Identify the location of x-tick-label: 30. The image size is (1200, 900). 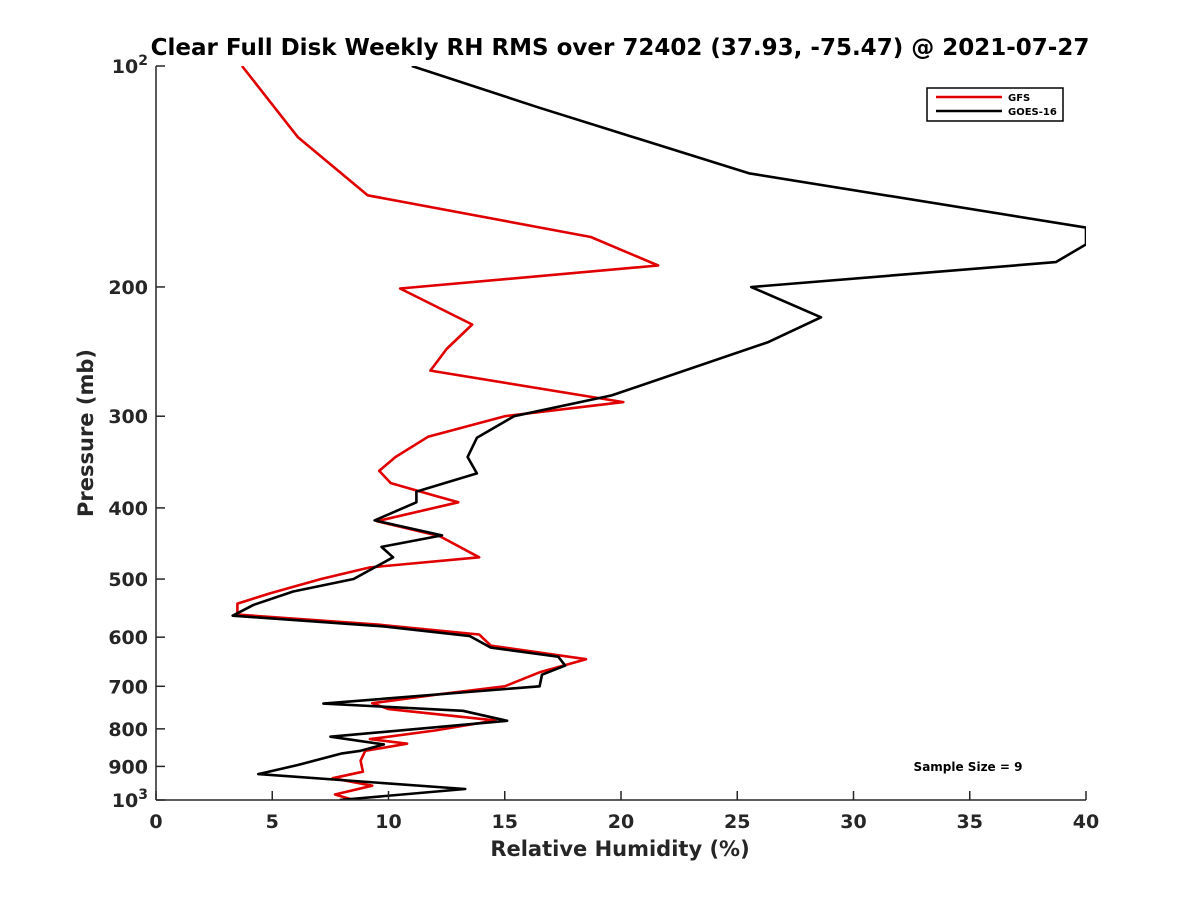
(853, 822).